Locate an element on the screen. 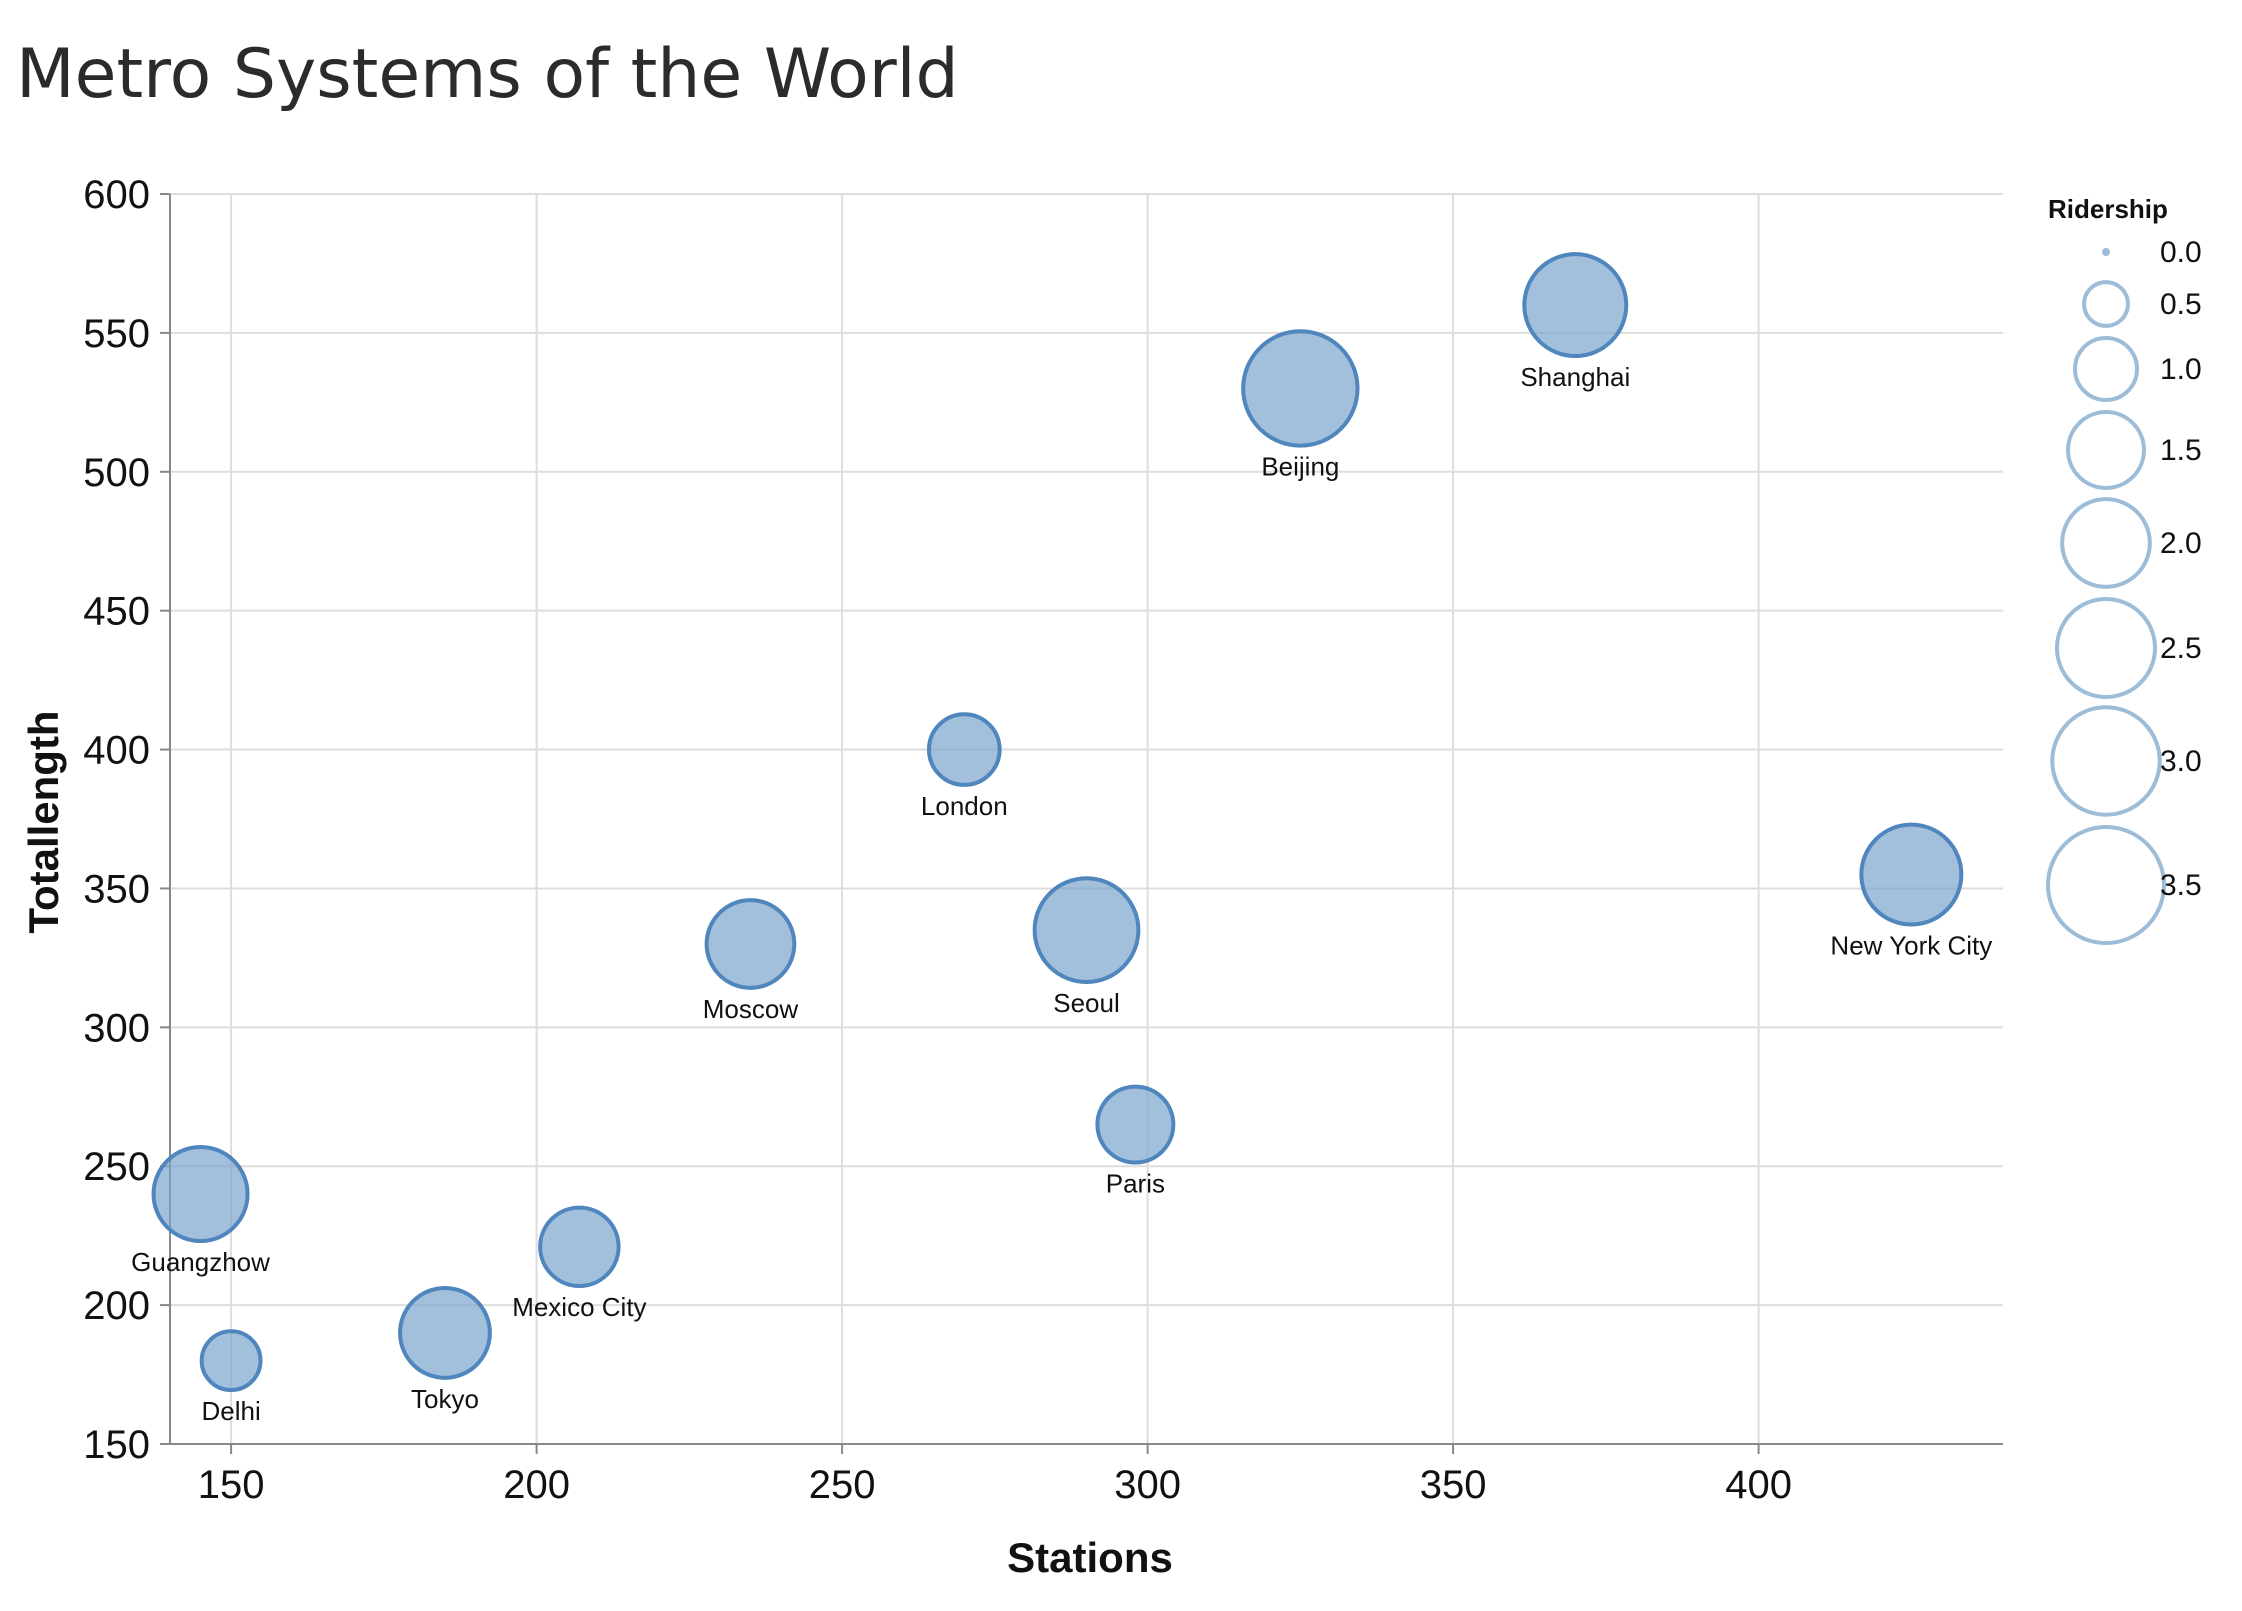  bubble-london is located at coordinates (964, 749).